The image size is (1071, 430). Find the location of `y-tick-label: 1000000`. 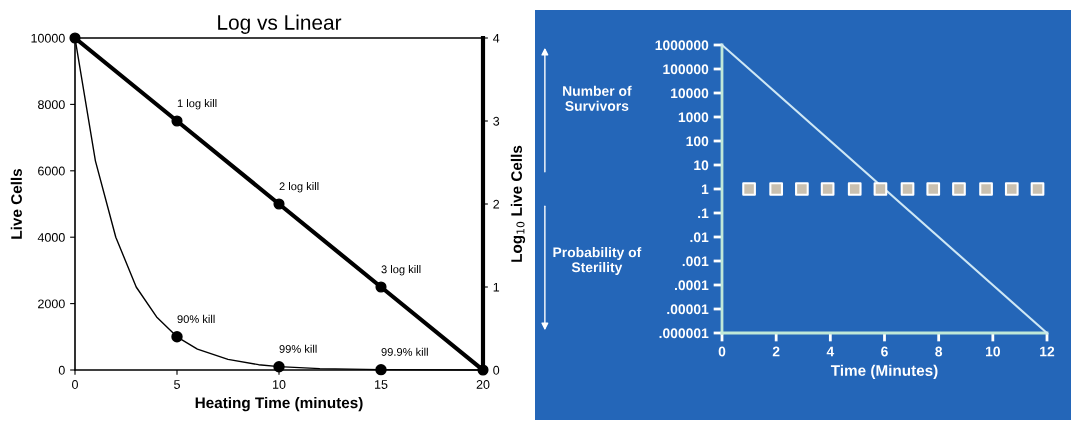

y-tick-label: 1000000 is located at coordinates (682, 45).